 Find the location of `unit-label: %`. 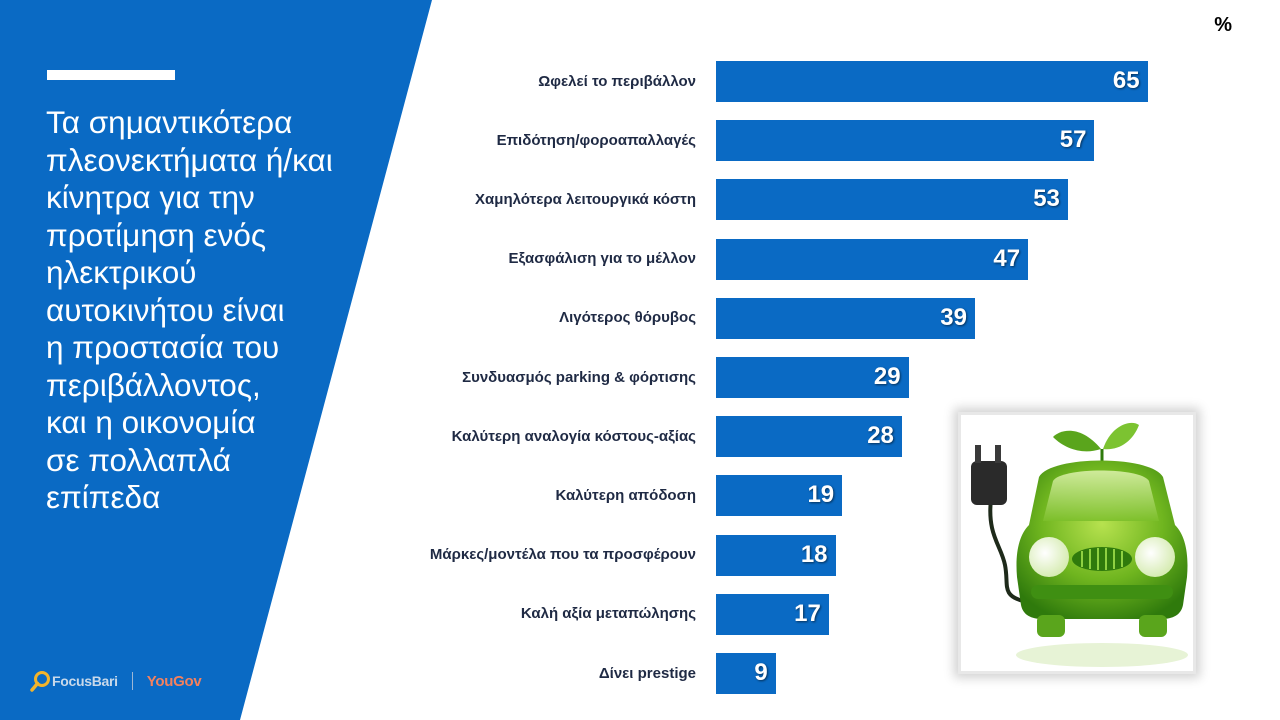

unit-label: % is located at coordinates (1223, 25).